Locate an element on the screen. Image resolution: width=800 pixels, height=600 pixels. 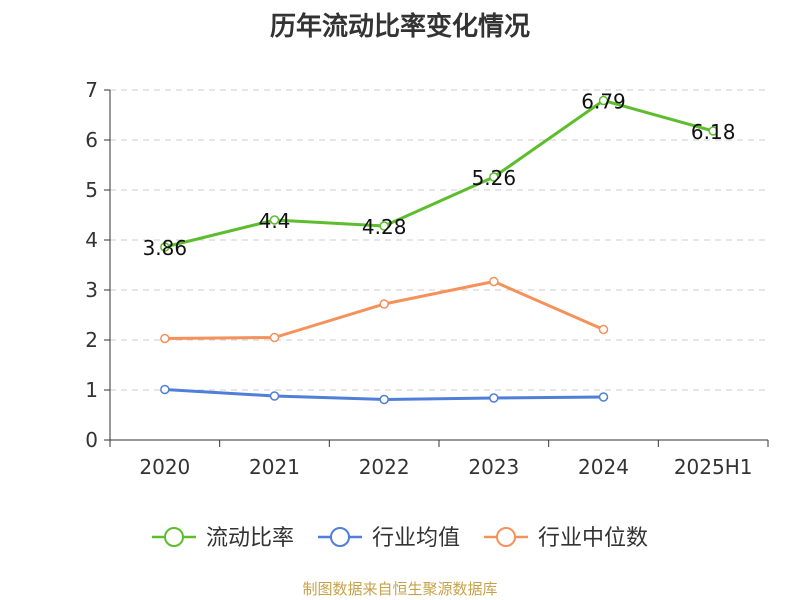
y-tick-label: 1 is located at coordinates (91, 390).